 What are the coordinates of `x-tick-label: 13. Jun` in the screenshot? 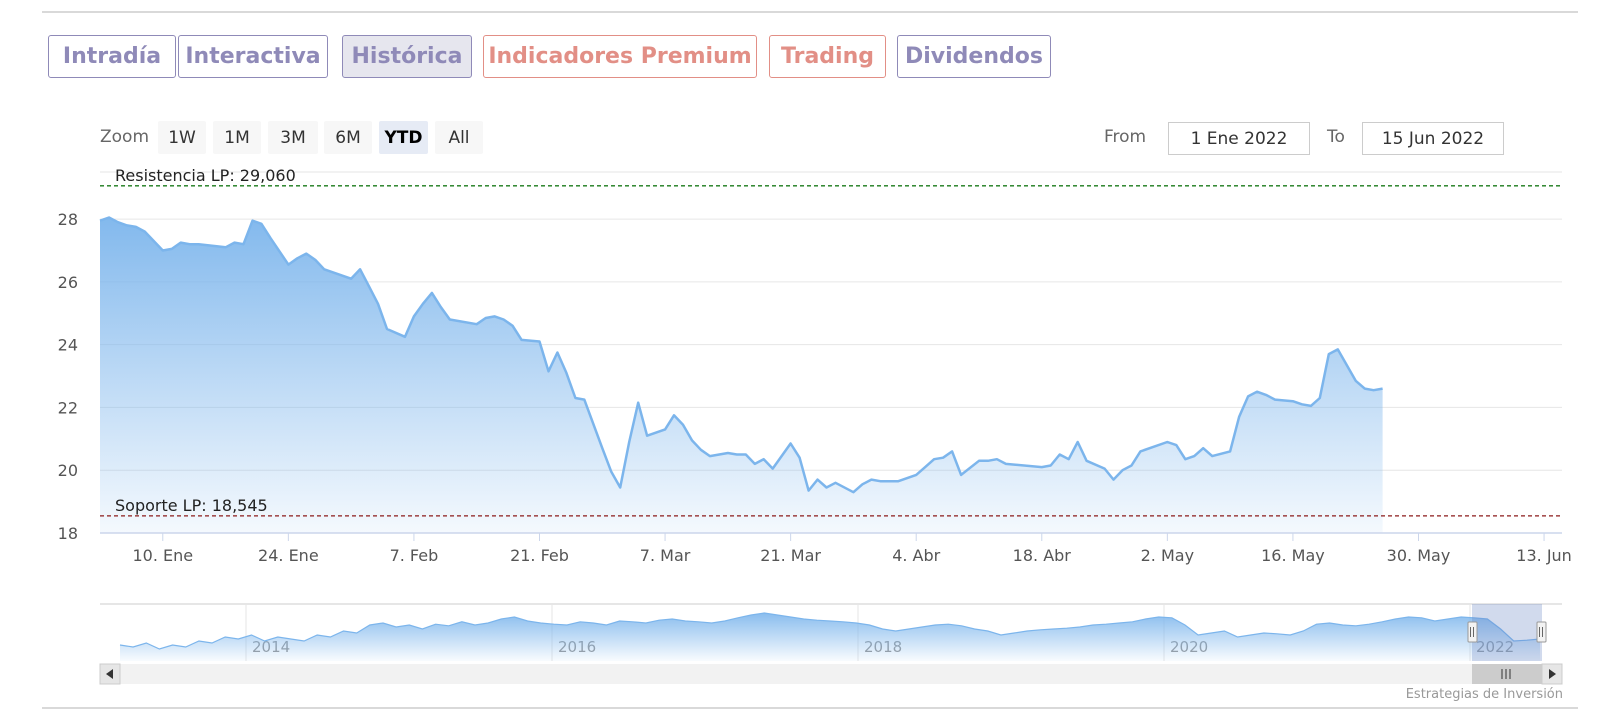 It's located at (1544, 555).